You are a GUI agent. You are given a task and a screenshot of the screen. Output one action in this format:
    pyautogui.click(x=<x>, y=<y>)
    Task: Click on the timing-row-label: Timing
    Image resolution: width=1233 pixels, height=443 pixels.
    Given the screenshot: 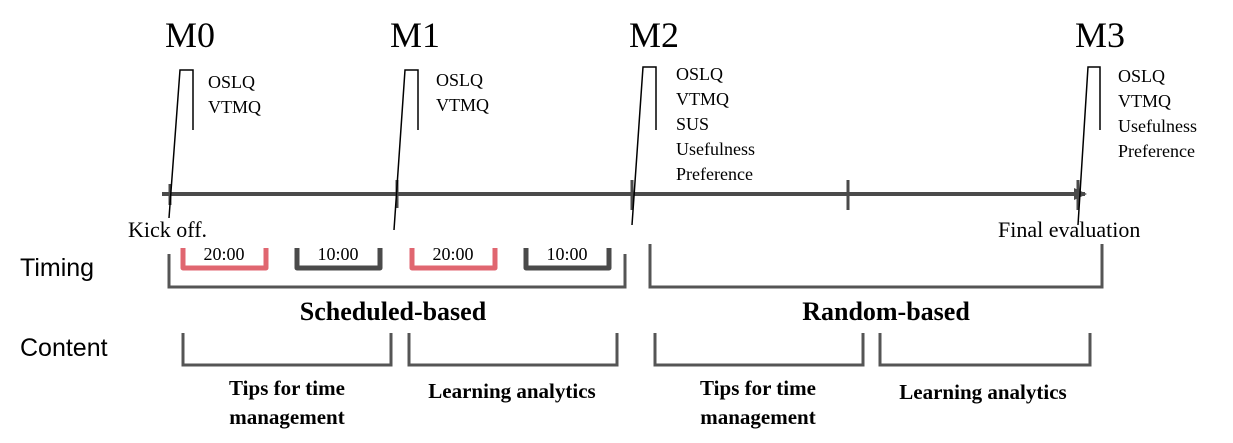 What is the action you would take?
    pyautogui.click(x=57, y=268)
    